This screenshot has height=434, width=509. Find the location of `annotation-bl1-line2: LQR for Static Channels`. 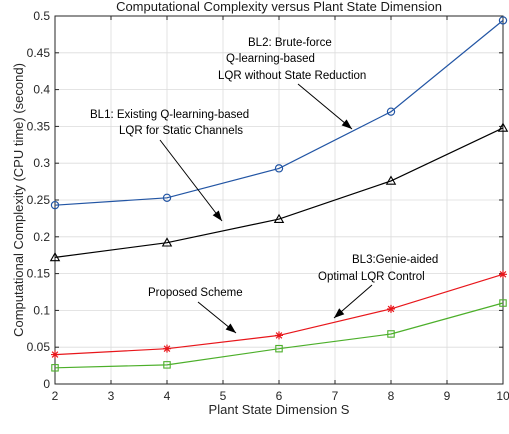

annotation-bl1-line2: LQR for Static Channels is located at coordinates (181, 131).